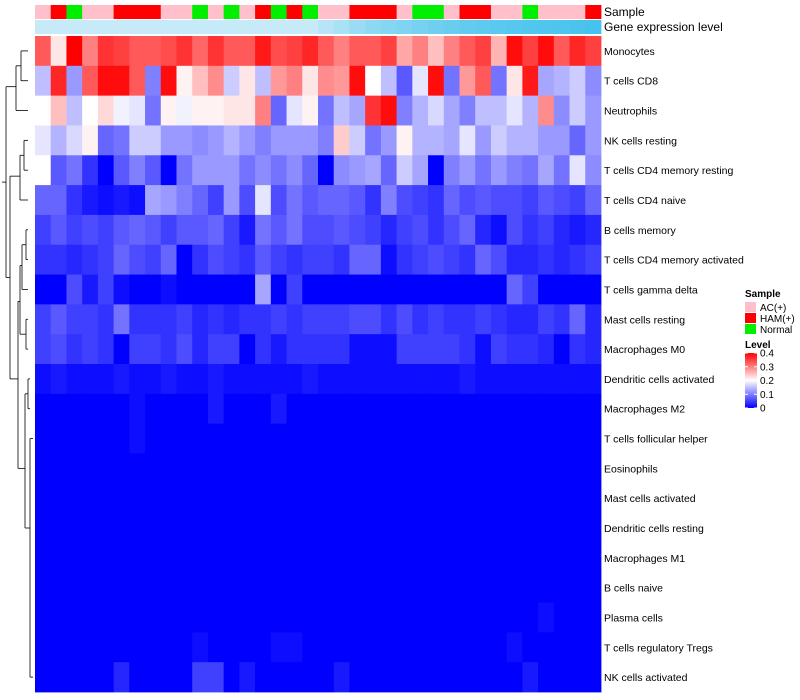 The width and height of the screenshot is (800, 700). What do you see at coordinates (651, 290) in the screenshot?
I see `row-label: T cells gamma delta` at bounding box center [651, 290].